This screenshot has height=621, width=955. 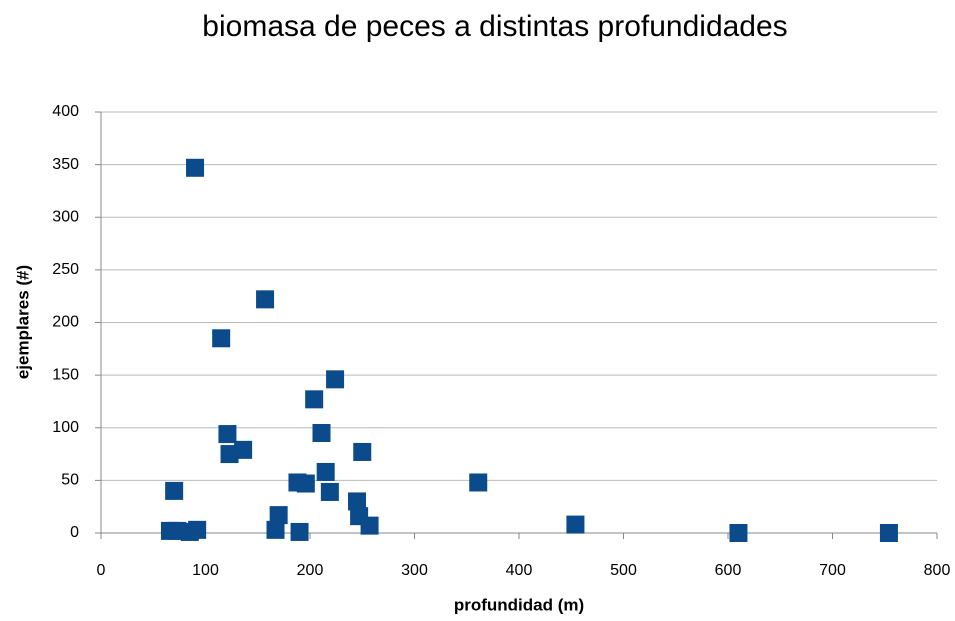 What do you see at coordinates (728, 570) in the screenshot?
I see `x-tick-label: 600` at bounding box center [728, 570].